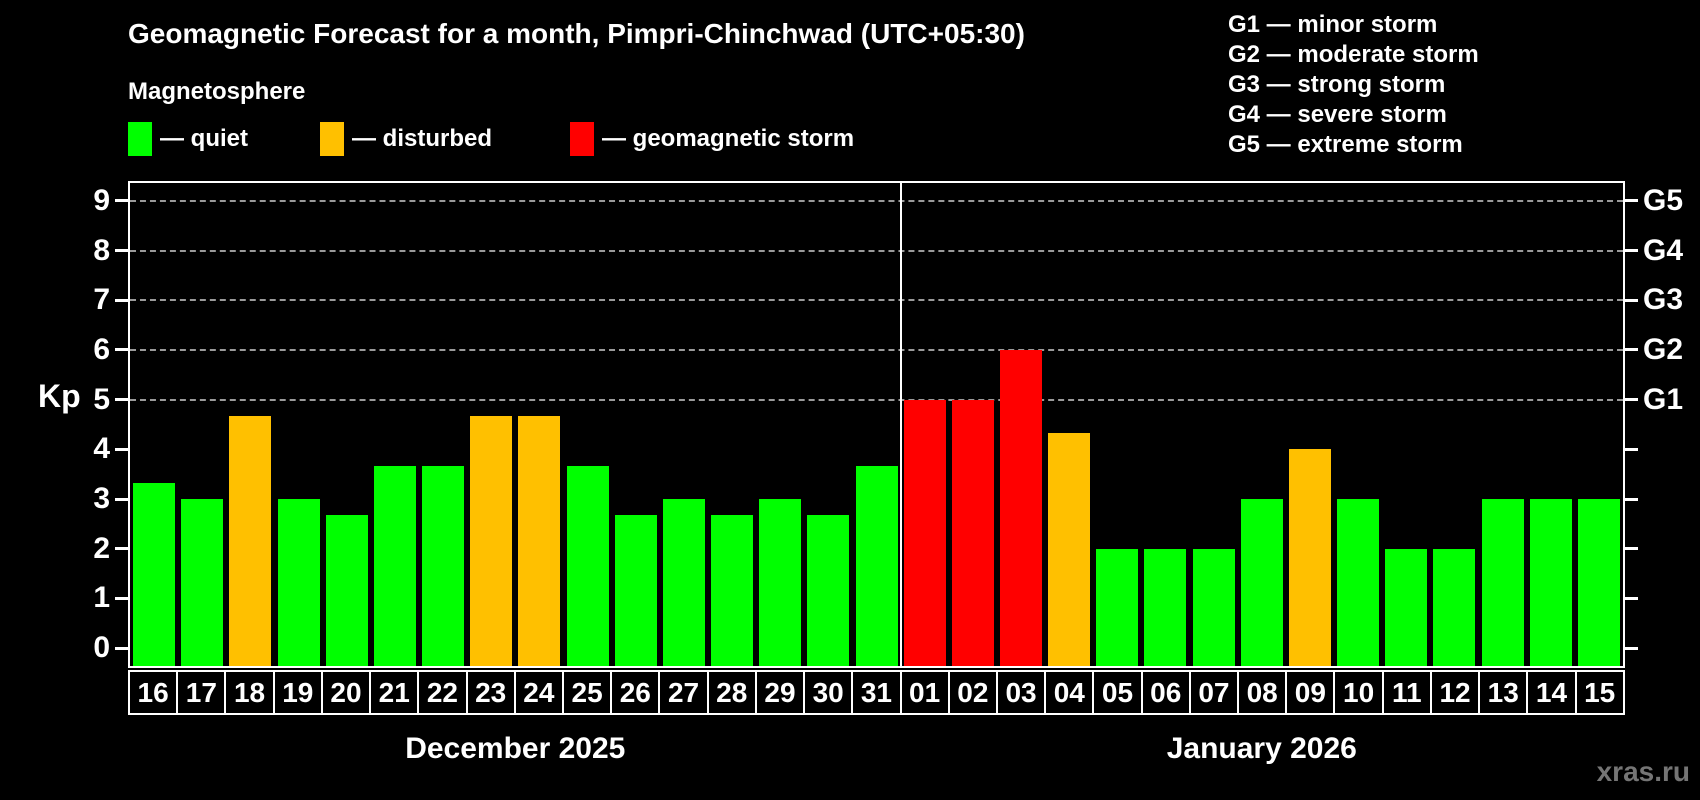 The width and height of the screenshot is (1700, 800). Describe the element at coordinates (297, 692) in the screenshot. I see `day-label-19: 19` at that location.